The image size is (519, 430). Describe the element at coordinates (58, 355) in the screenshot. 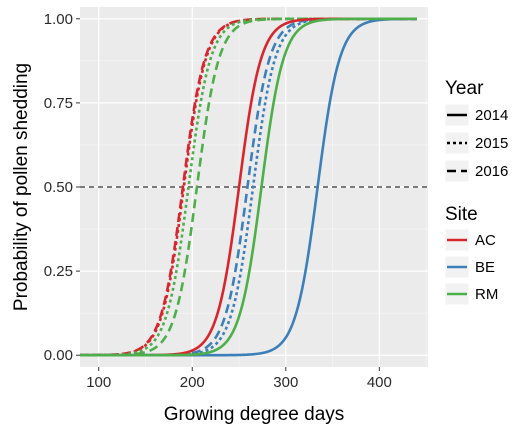

I see `y-tick-label: 0.00` at that location.